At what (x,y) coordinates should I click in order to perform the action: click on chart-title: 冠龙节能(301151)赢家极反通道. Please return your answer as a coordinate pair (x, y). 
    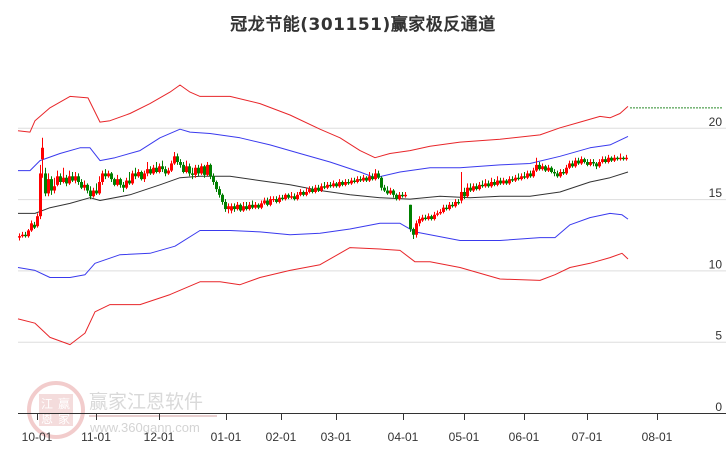
    Looking at the image, I should click on (363, 25).